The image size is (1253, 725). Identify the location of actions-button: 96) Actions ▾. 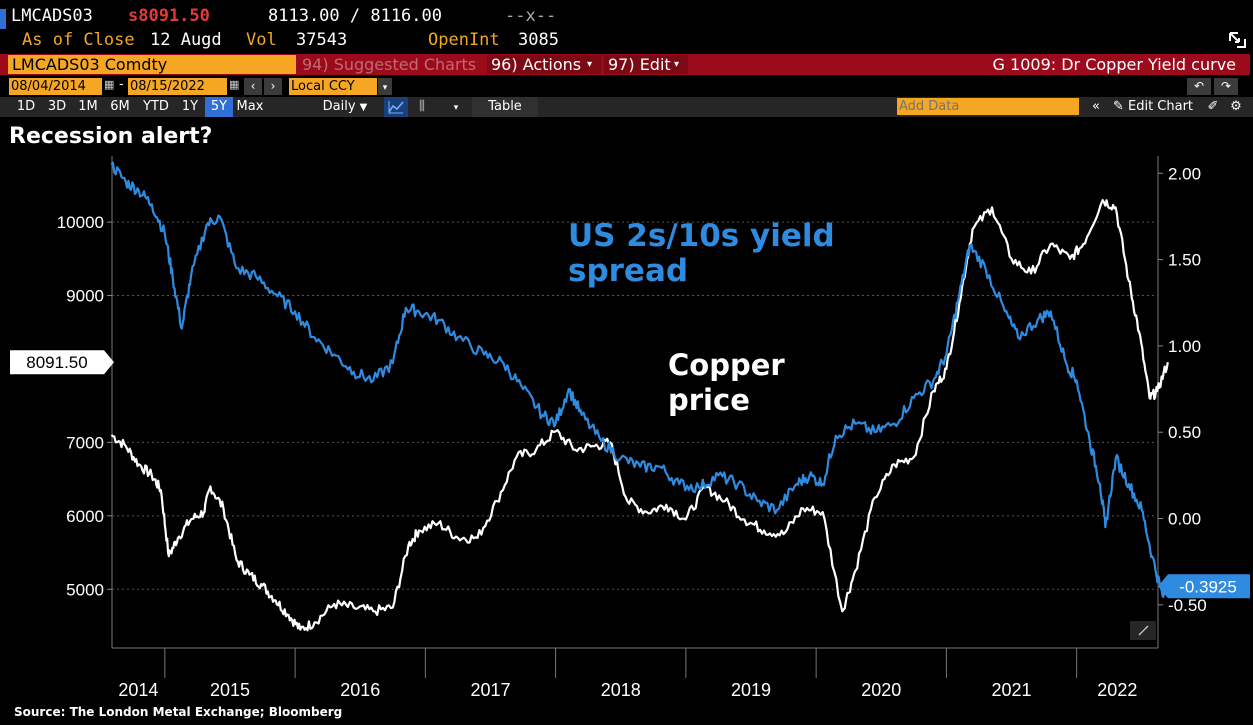
(544, 64).